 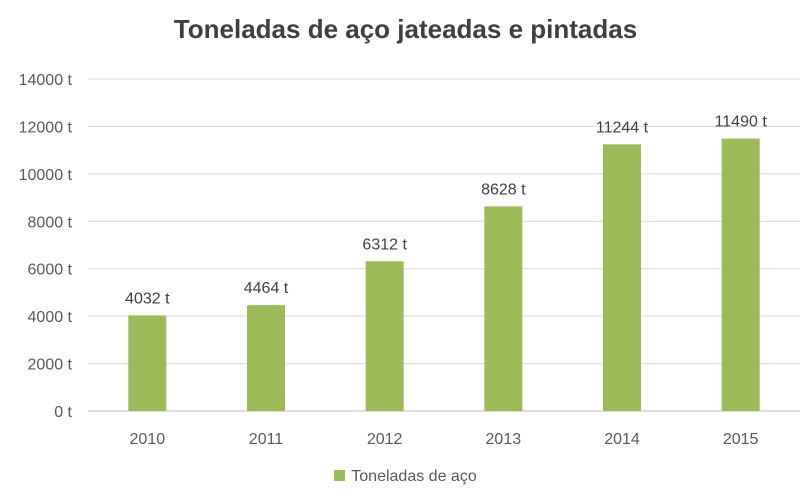 What do you see at coordinates (46, 175) in the screenshot?
I see `y-tick-label: 10000 t` at bounding box center [46, 175].